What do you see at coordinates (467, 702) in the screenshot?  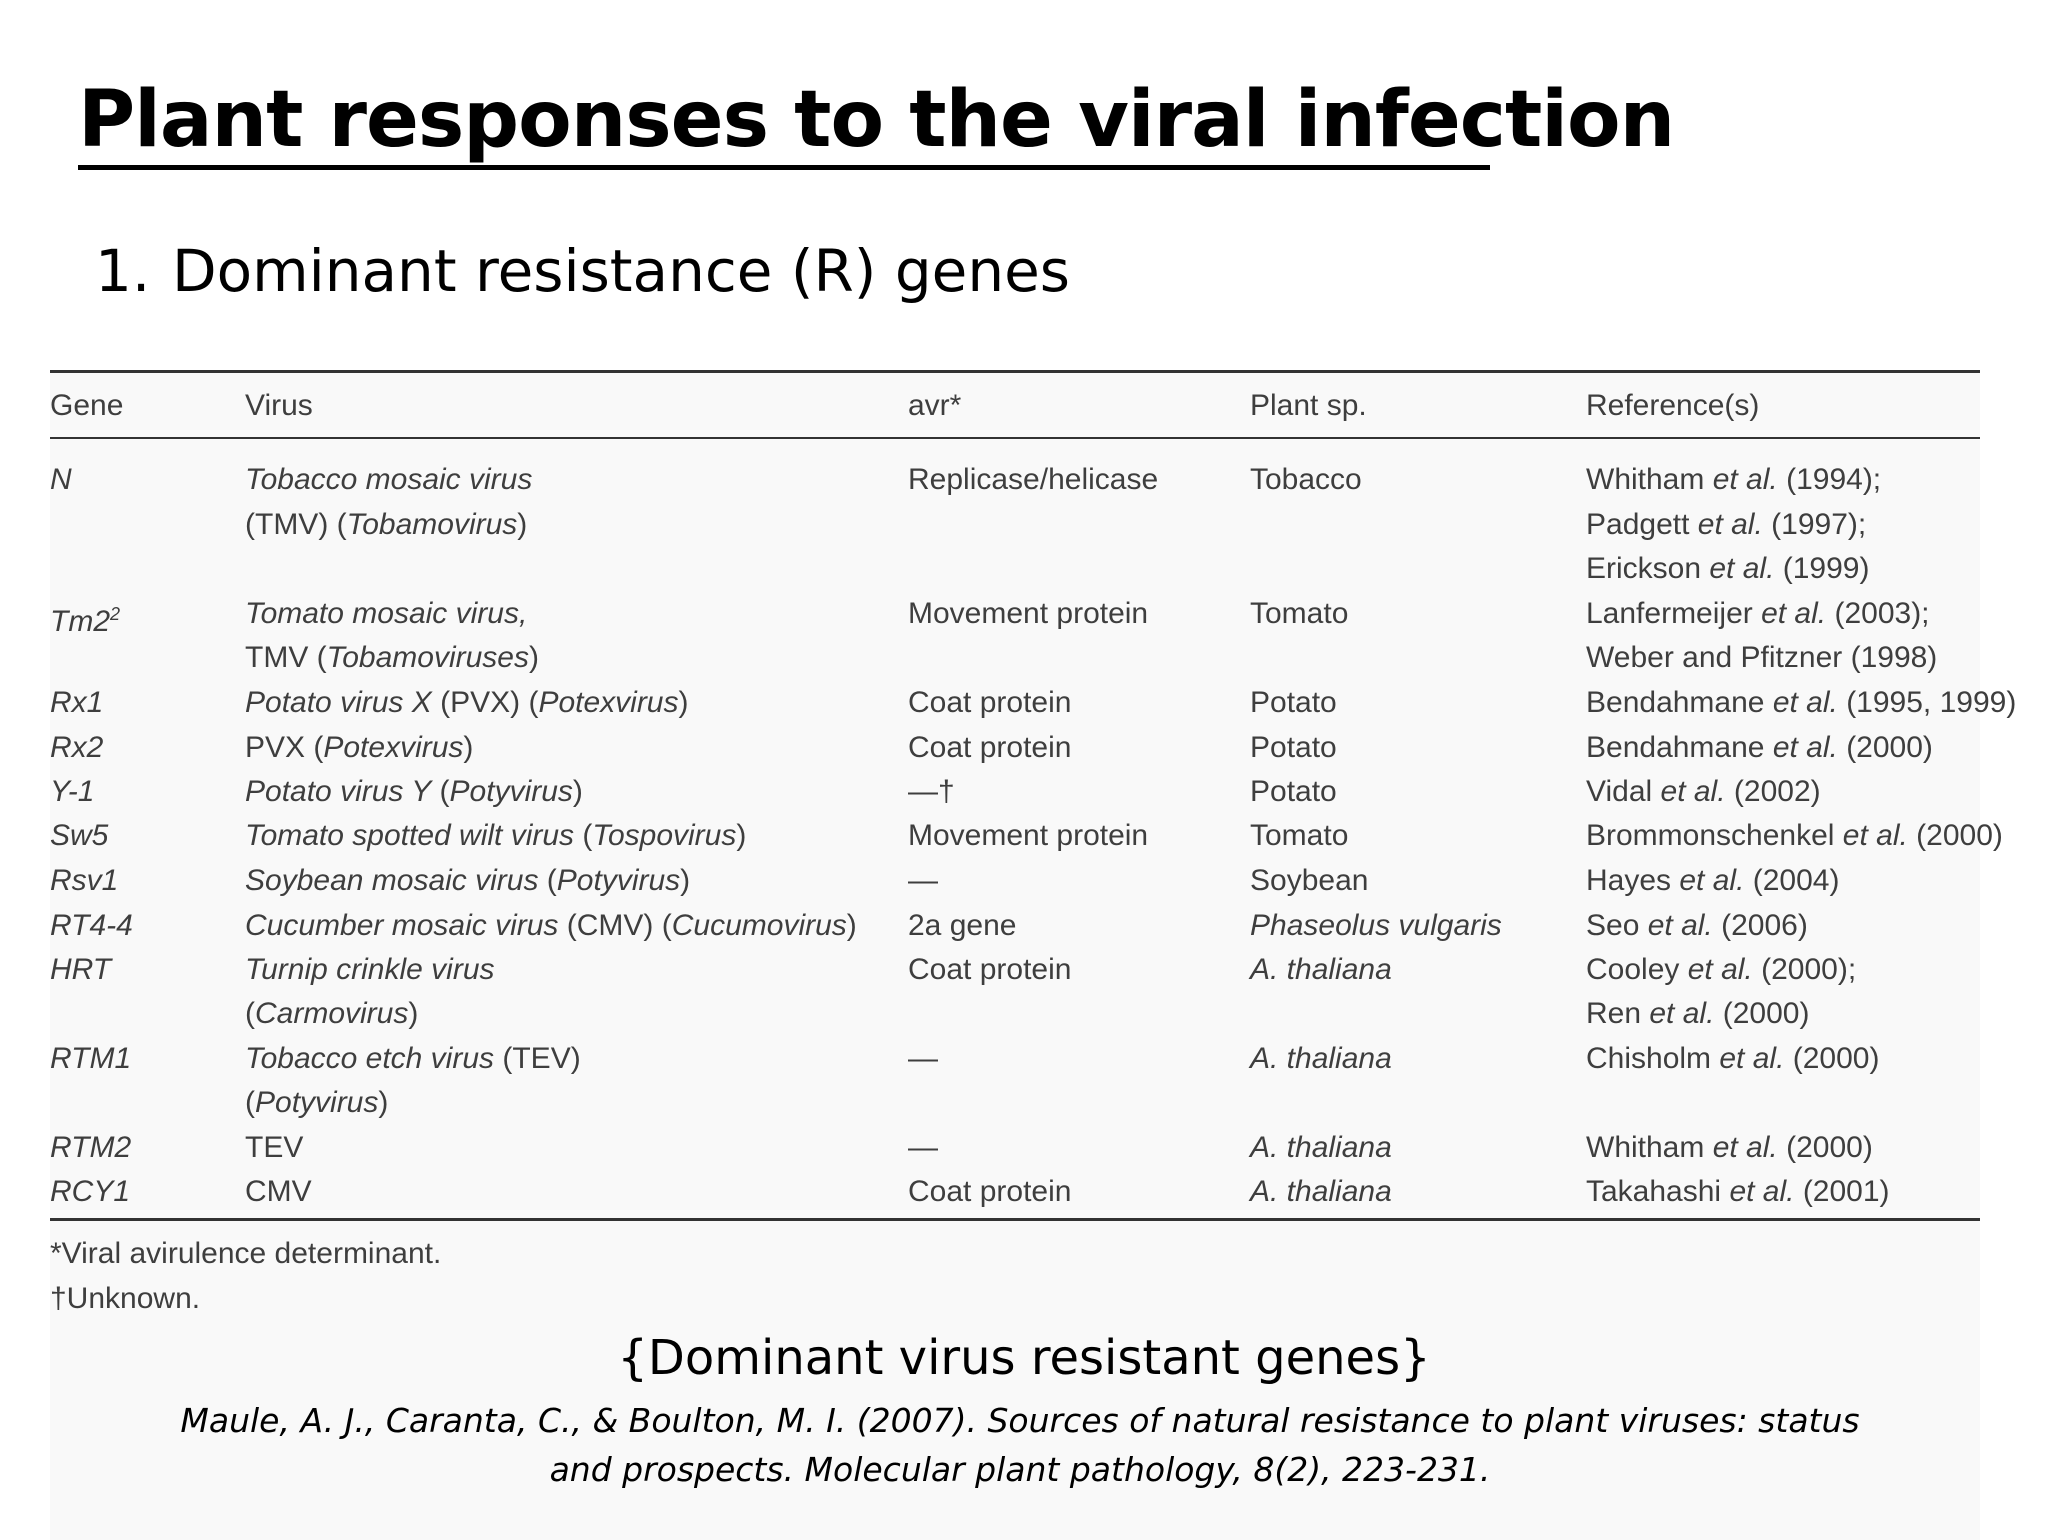 I see `table-cell-virus: Potato virus X (PVX) (Potexvirus)` at bounding box center [467, 702].